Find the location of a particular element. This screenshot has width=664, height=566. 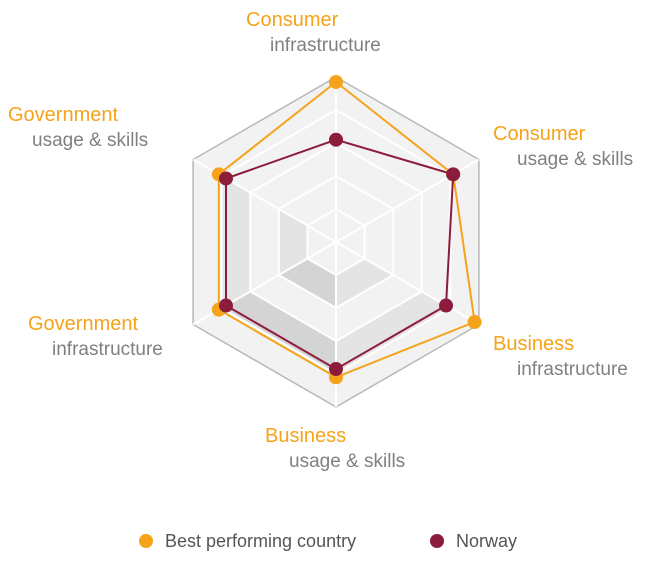

axis-label: Business infrastructure is located at coordinates (560, 356).